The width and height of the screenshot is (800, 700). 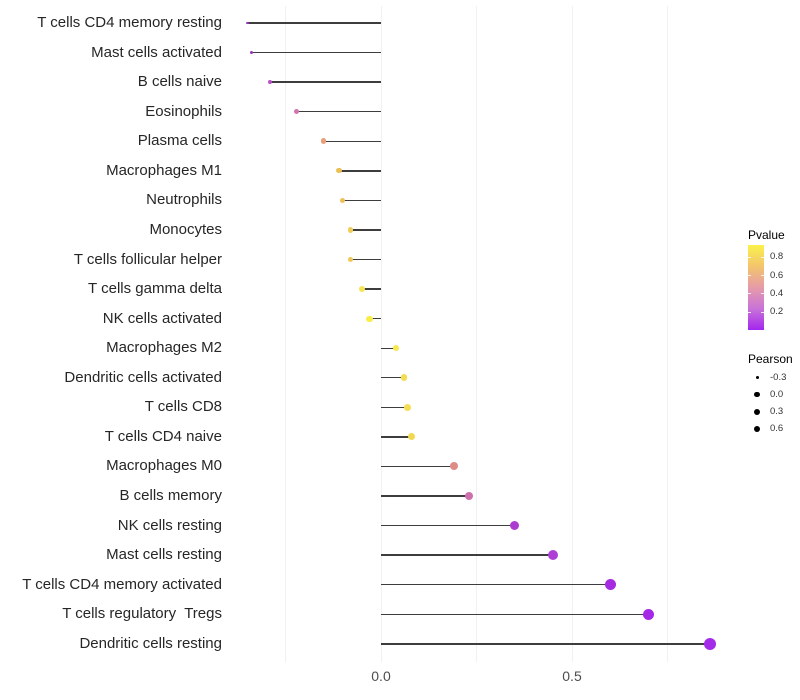 What do you see at coordinates (756, 287) in the screenshot?
I see `pvalue-gradient-bar` at bounding box center [756, 287].